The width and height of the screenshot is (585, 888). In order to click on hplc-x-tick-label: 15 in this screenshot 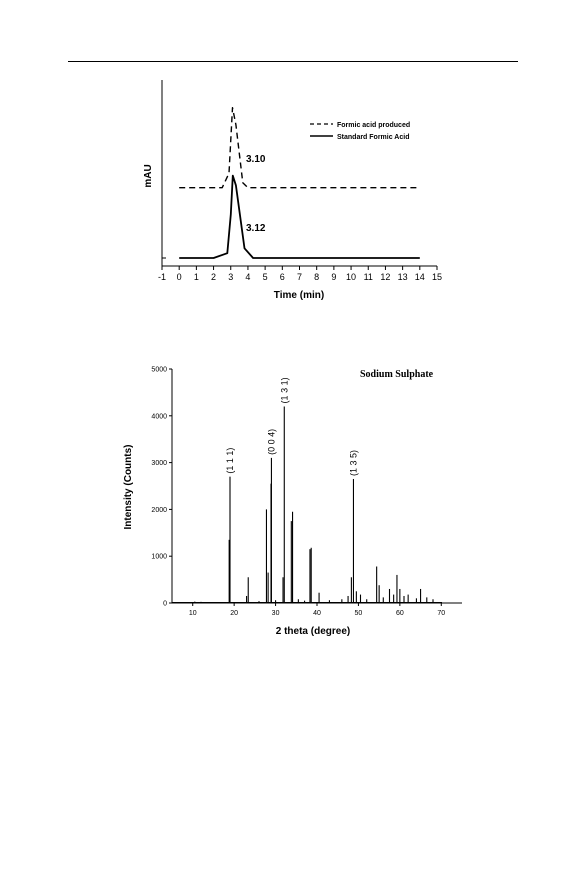, I will do `click(437, 277)`.